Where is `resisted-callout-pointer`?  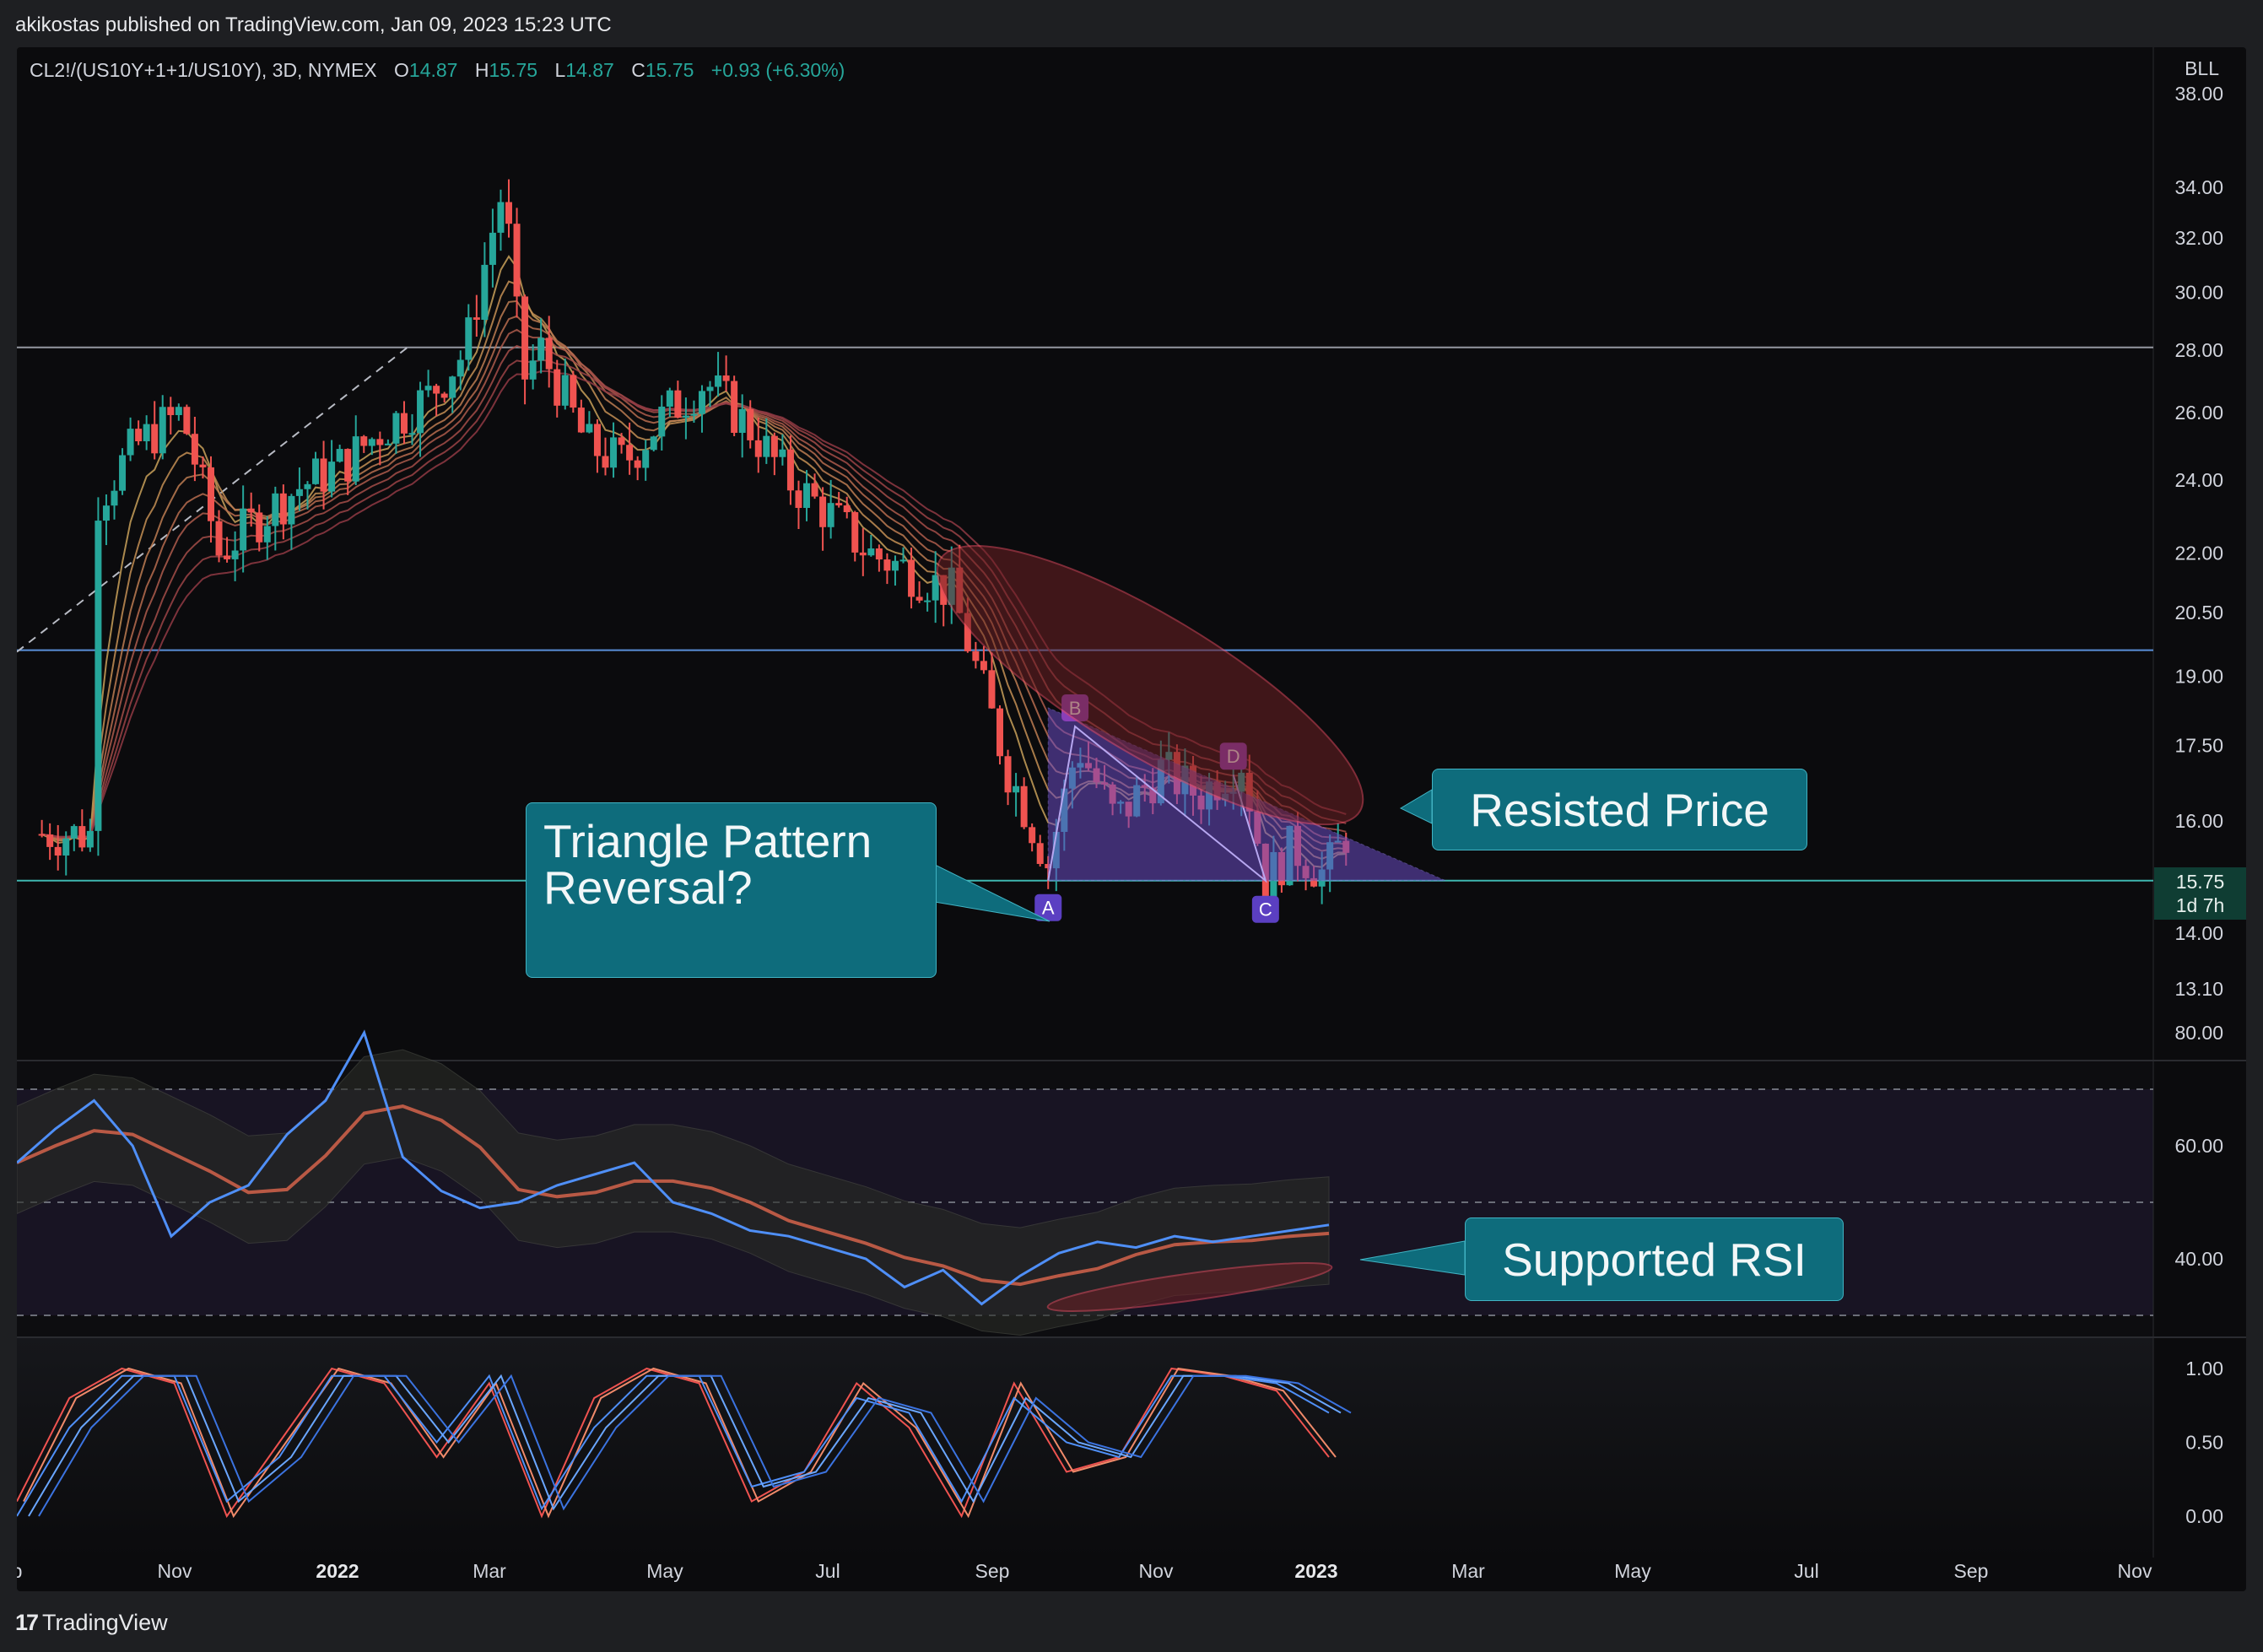
resisted-callout-pointer is located at coordinates (1416, 806).